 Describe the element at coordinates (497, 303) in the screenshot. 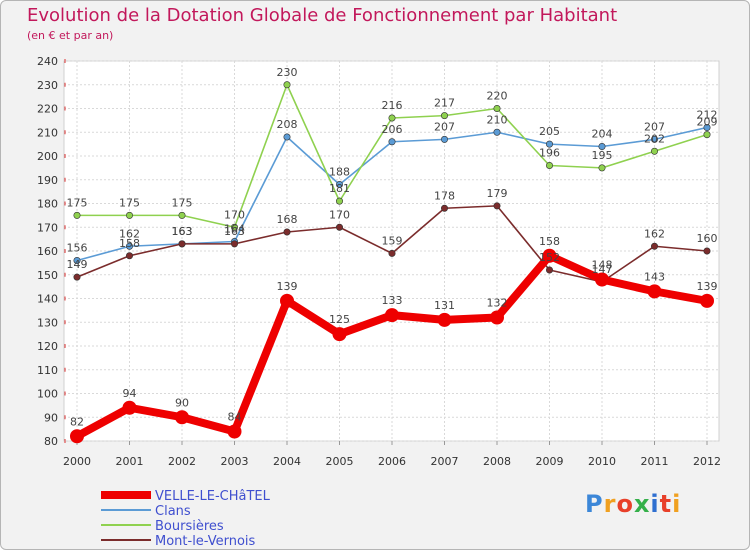

I see `data-label-velle-le-ch-tel: 132` at that location.